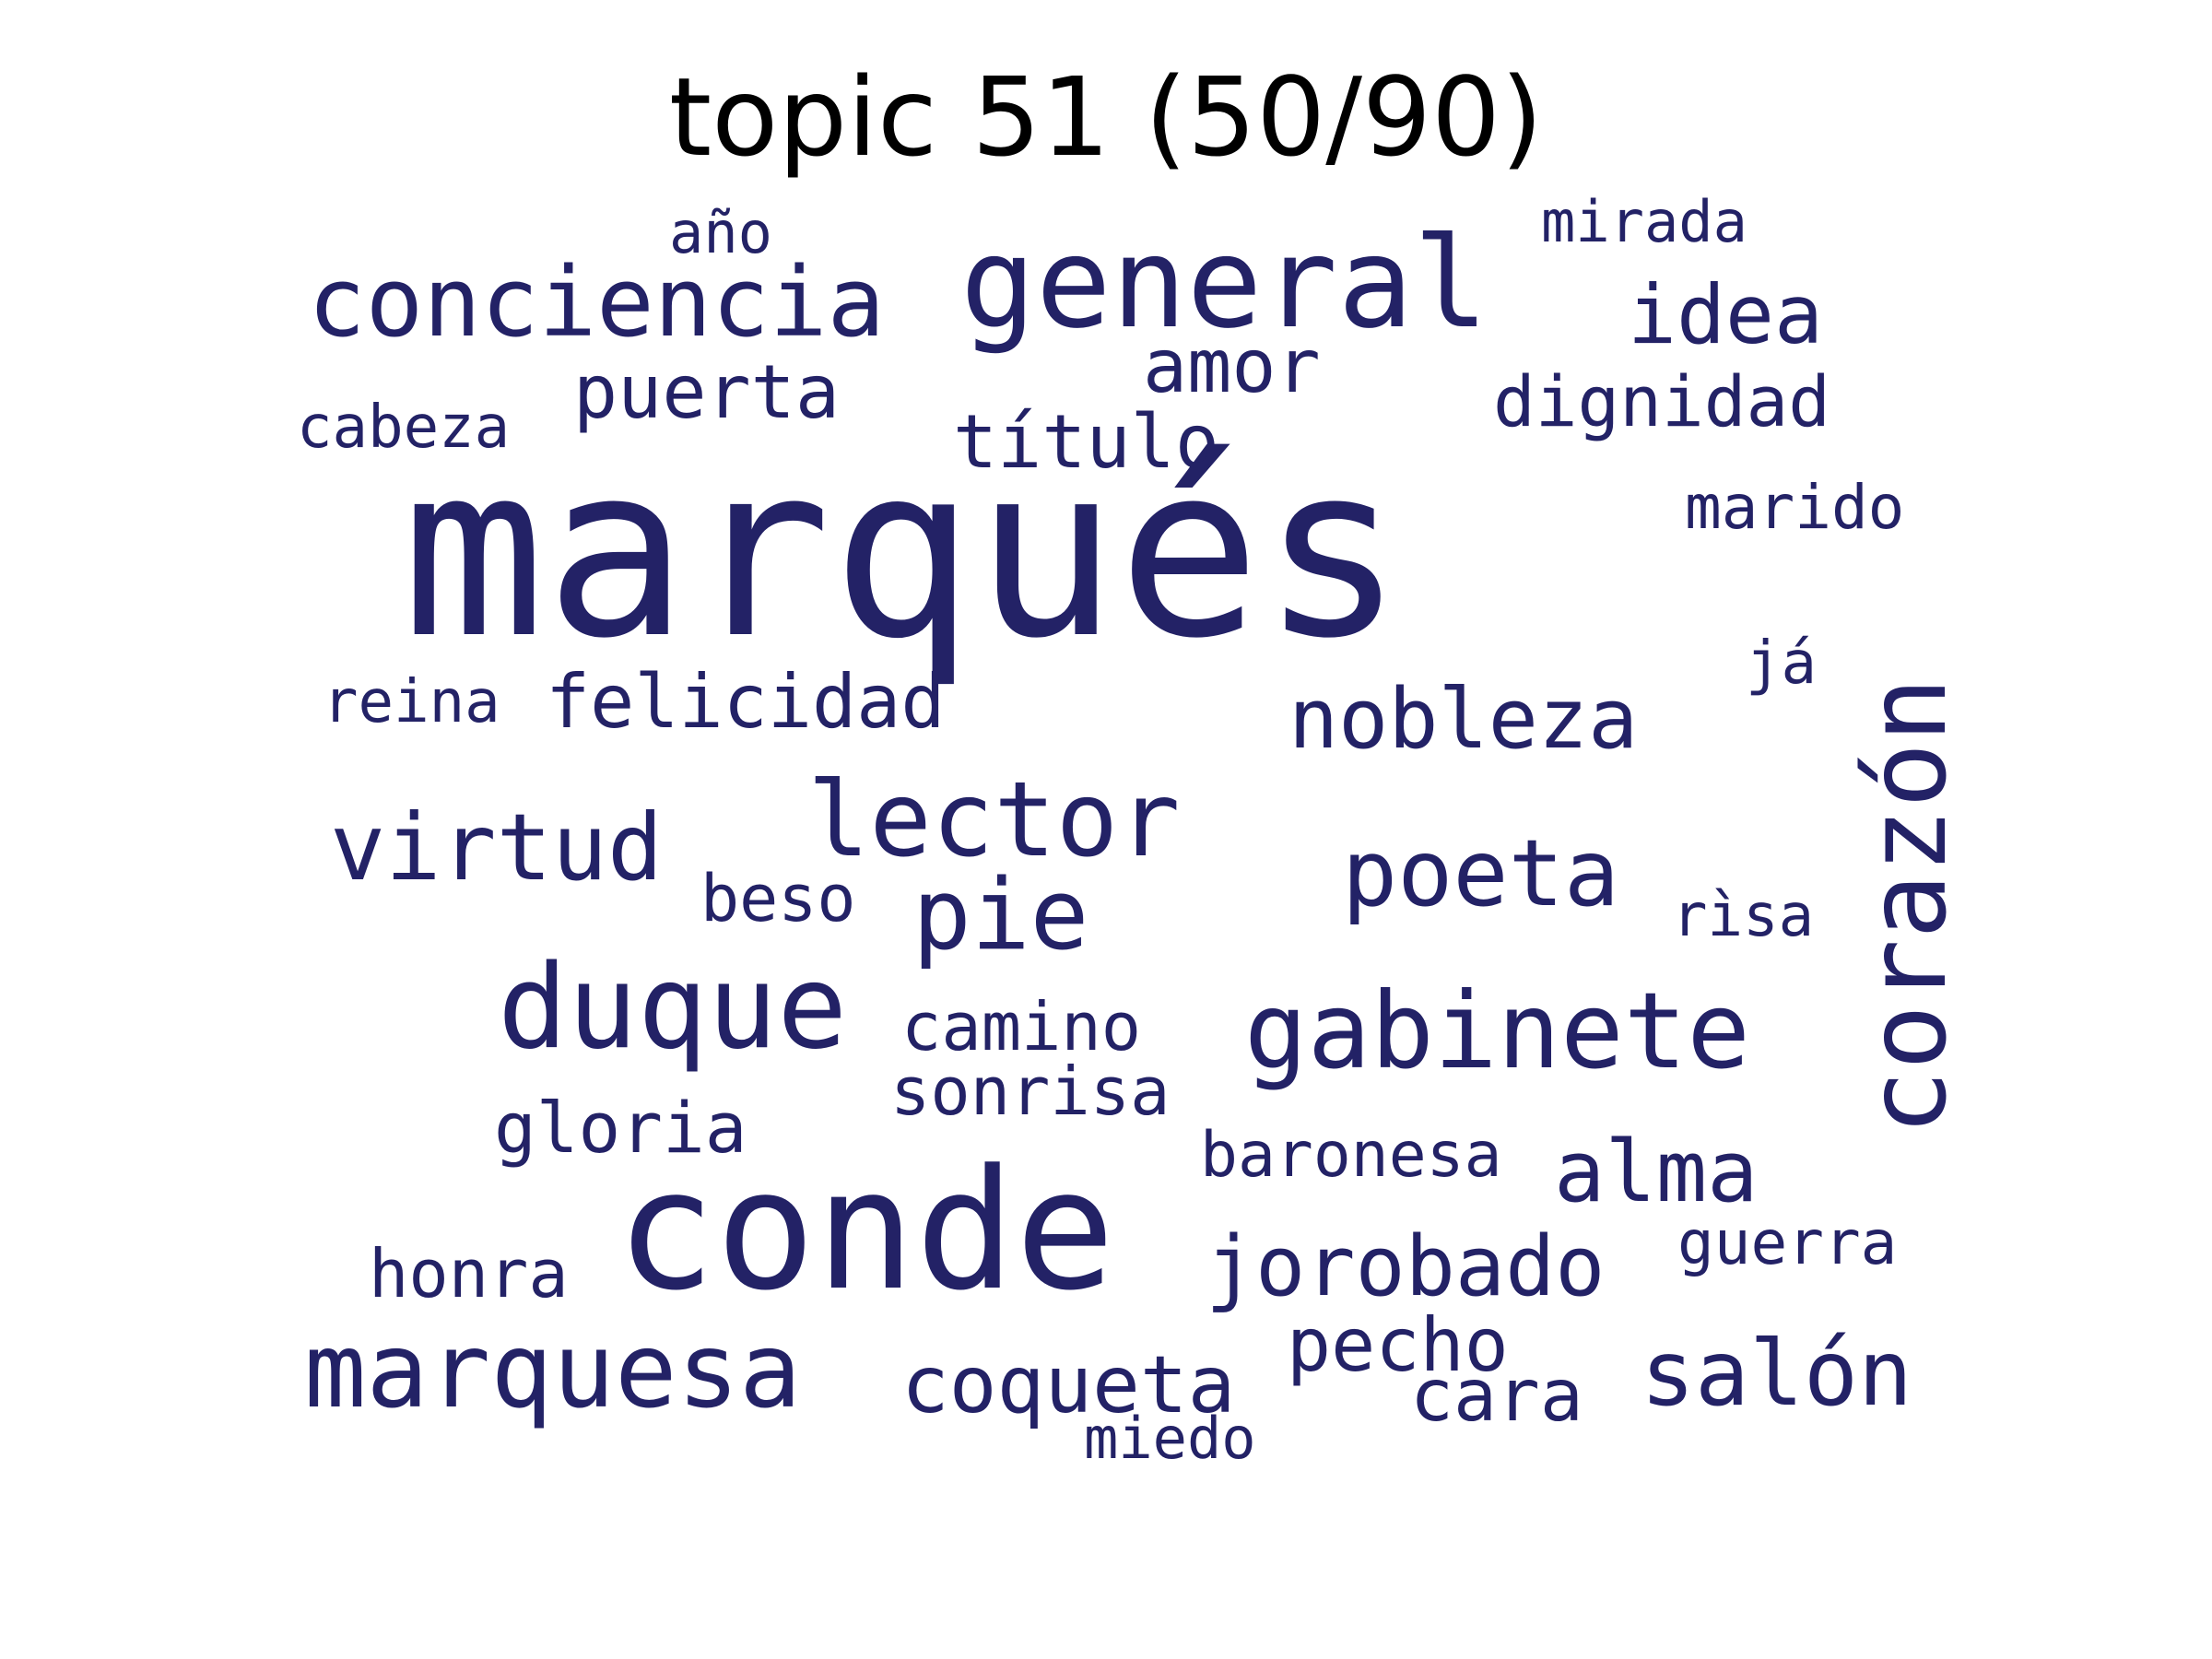 The image size is (2212, 1659). Describe the element at coordinates (1463, 719) in the screenshot. I see `word-nobleza: nobleza` at that location.